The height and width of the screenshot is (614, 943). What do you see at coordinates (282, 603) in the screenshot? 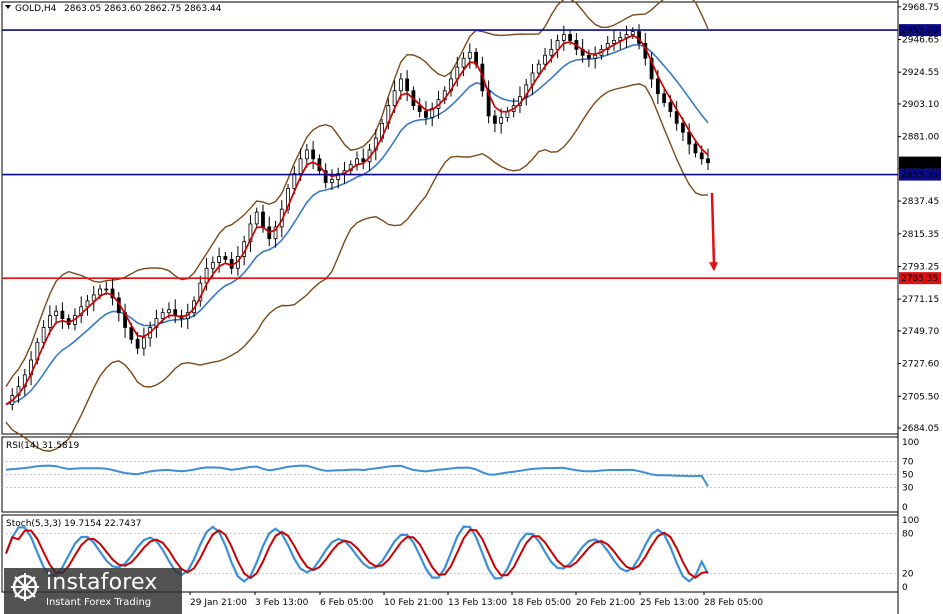
I see `x-tick-label: 3 Feb 13:00` at bounding box center [282, 603].